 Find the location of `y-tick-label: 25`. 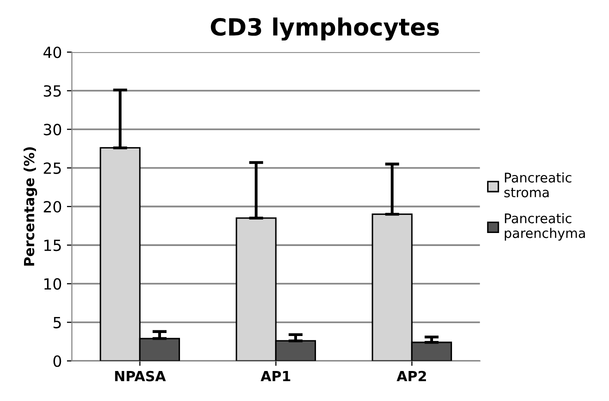

y-tick-label: 25 is located at coordinates (52, 168).